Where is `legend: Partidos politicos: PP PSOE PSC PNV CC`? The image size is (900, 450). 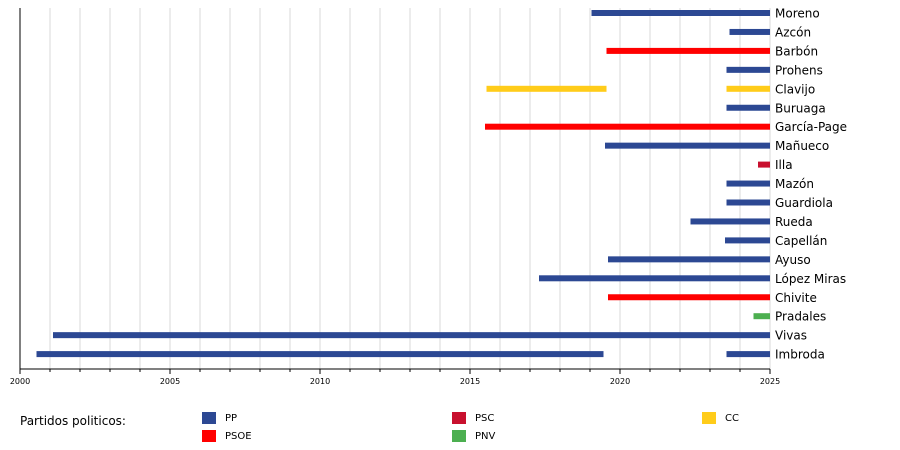
legend: Partidos politicos: PP PSOE PSC PNV CC is located at coordinates (450, 427).